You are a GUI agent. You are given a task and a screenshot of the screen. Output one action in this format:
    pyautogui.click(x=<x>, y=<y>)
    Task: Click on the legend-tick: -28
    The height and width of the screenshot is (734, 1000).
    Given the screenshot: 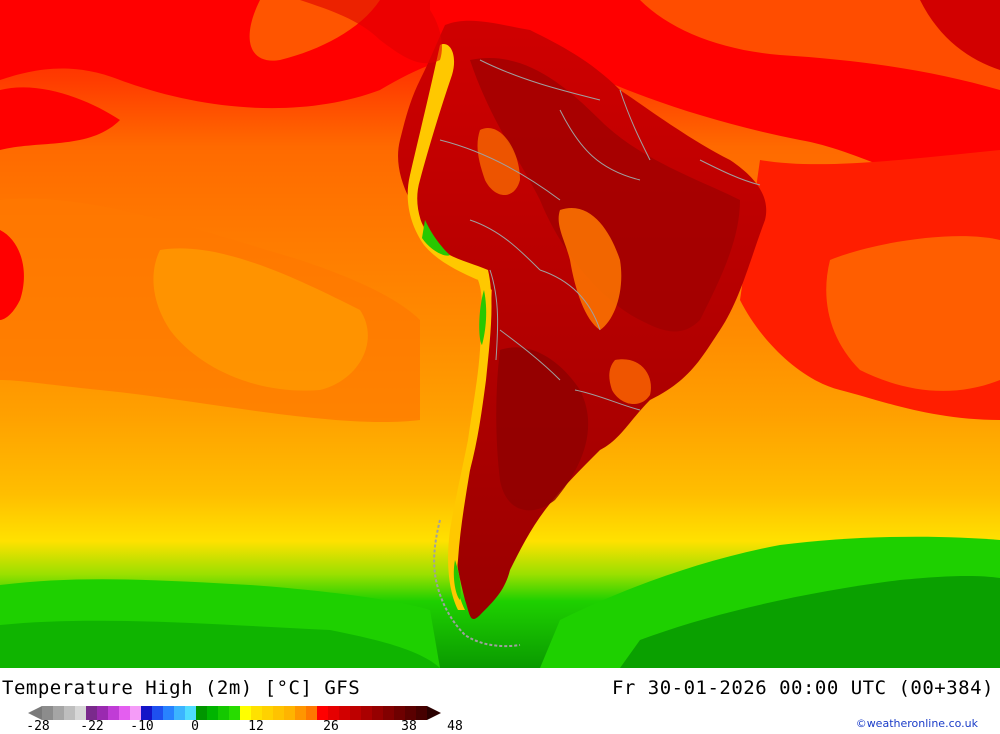 What is the action you would take?
    pyautogui.click(x=38, y=726)
    